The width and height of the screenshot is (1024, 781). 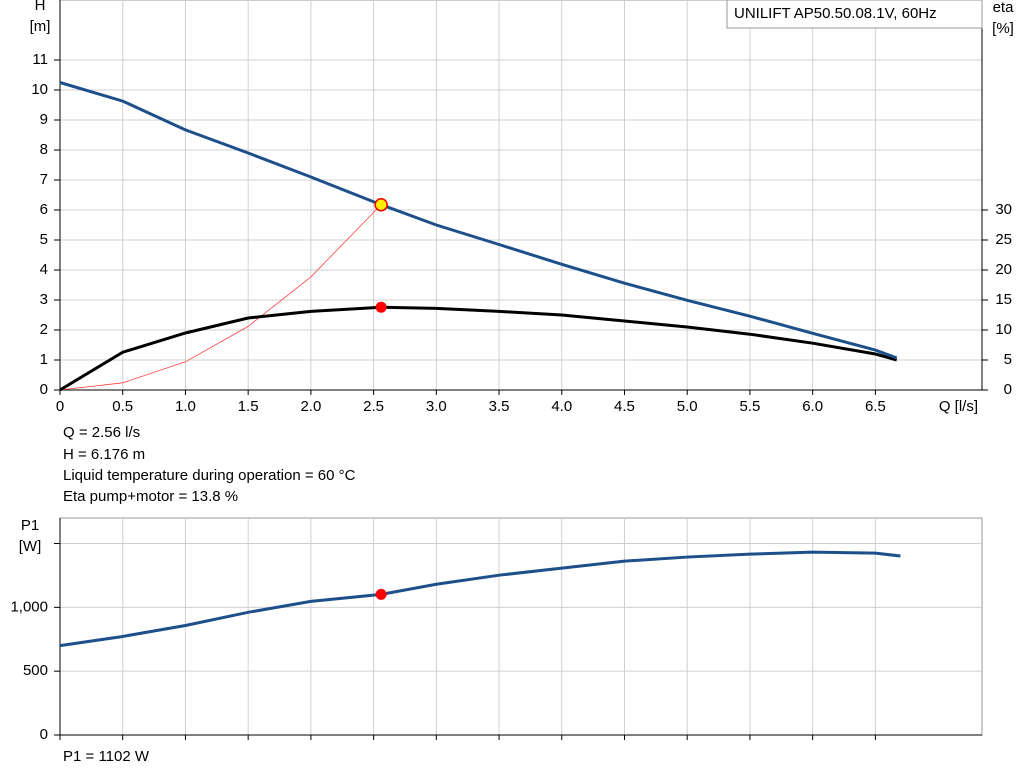 I want to click on y-axis-label: H, so click(x=40, y=7).